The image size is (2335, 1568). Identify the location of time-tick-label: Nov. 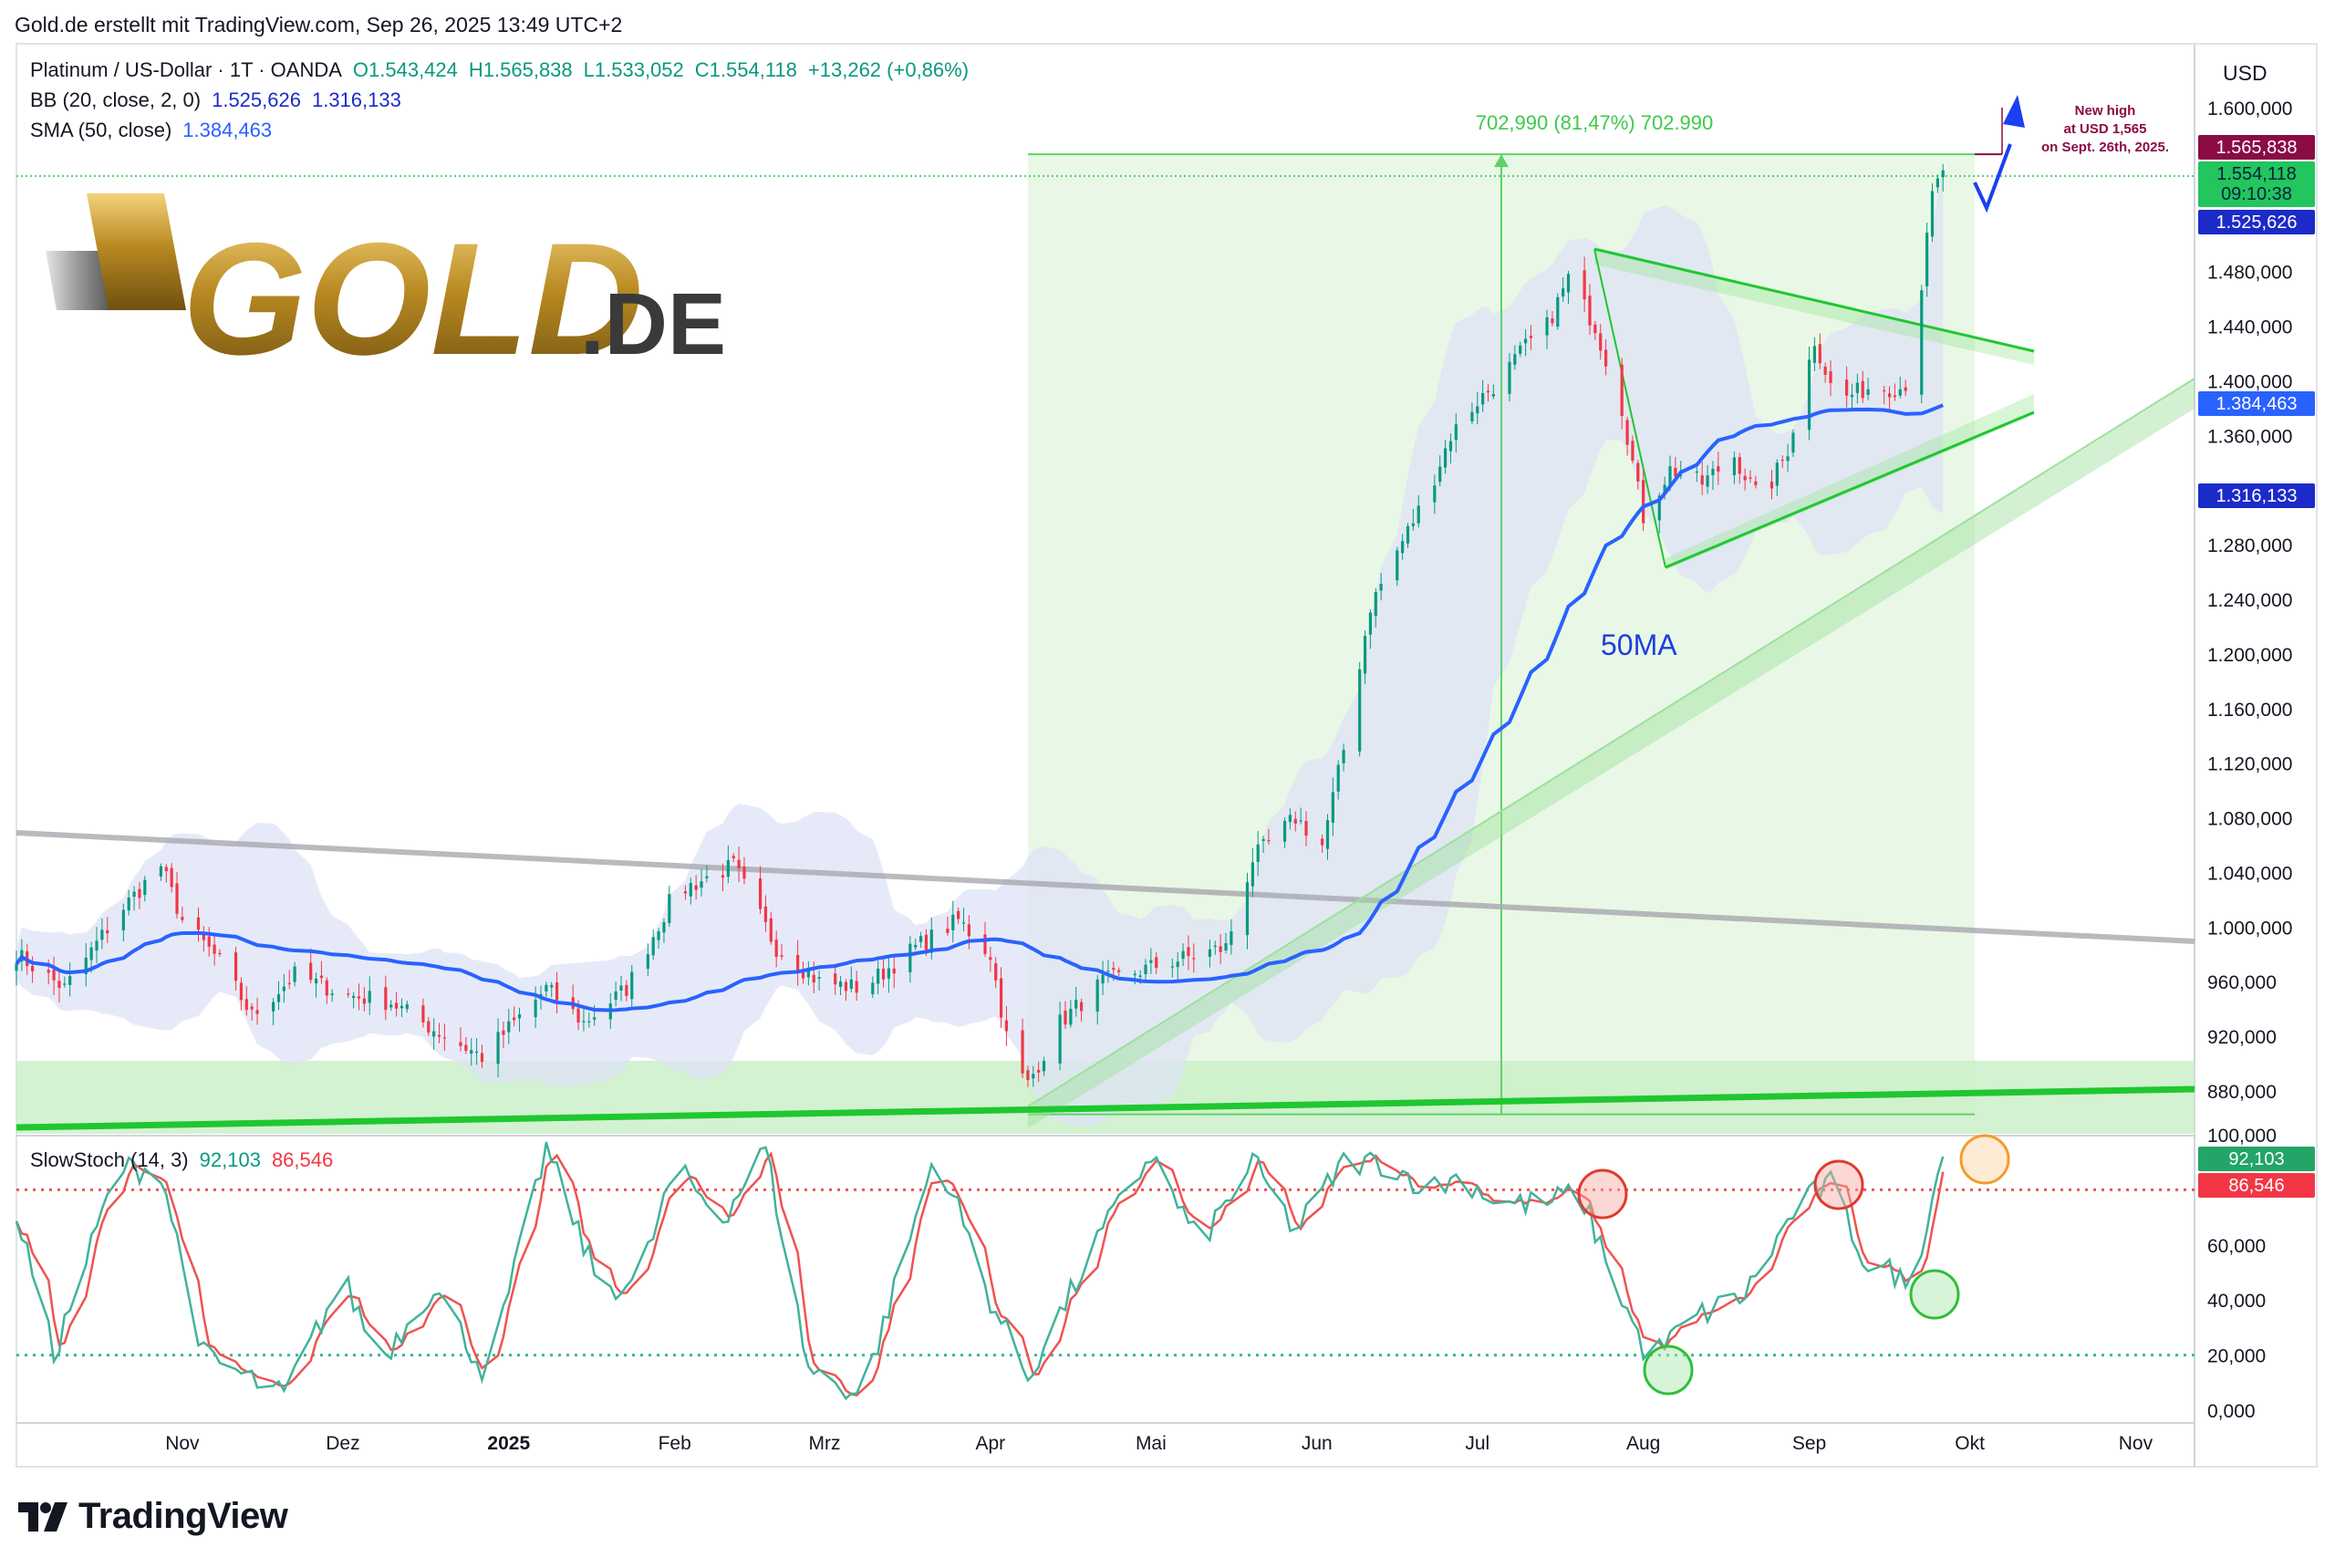
(2136, 1443).